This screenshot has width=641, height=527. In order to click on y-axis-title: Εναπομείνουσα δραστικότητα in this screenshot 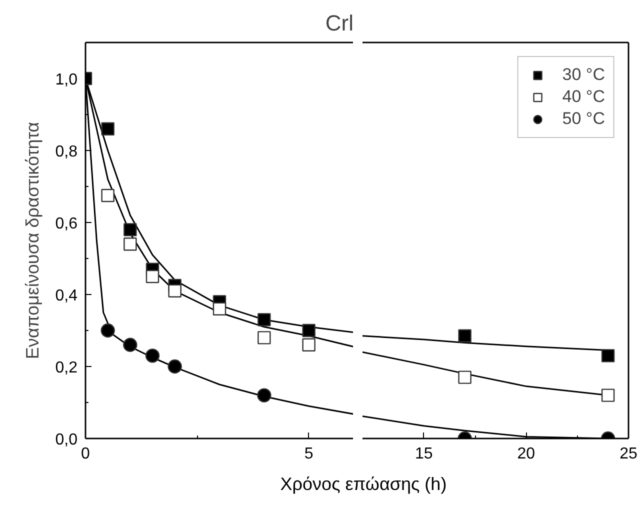, I will do `click(32, 241)`.